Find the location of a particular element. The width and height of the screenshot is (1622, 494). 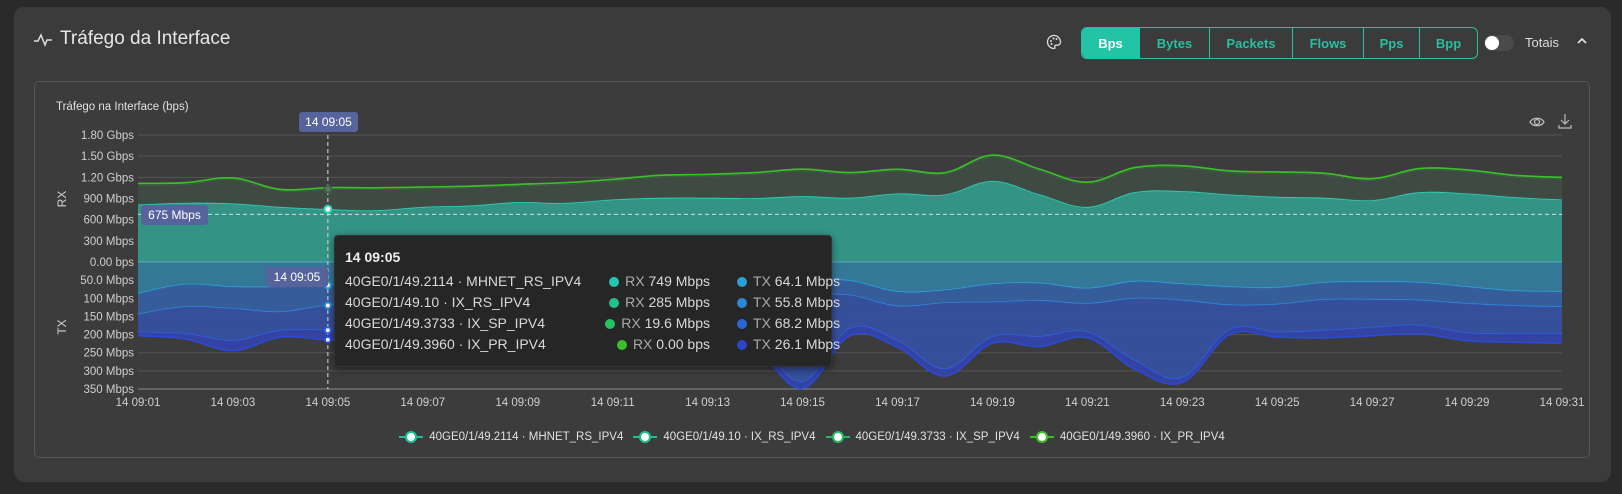

rx-value: 19.6 Mbps is located at coordinates (677, 323).